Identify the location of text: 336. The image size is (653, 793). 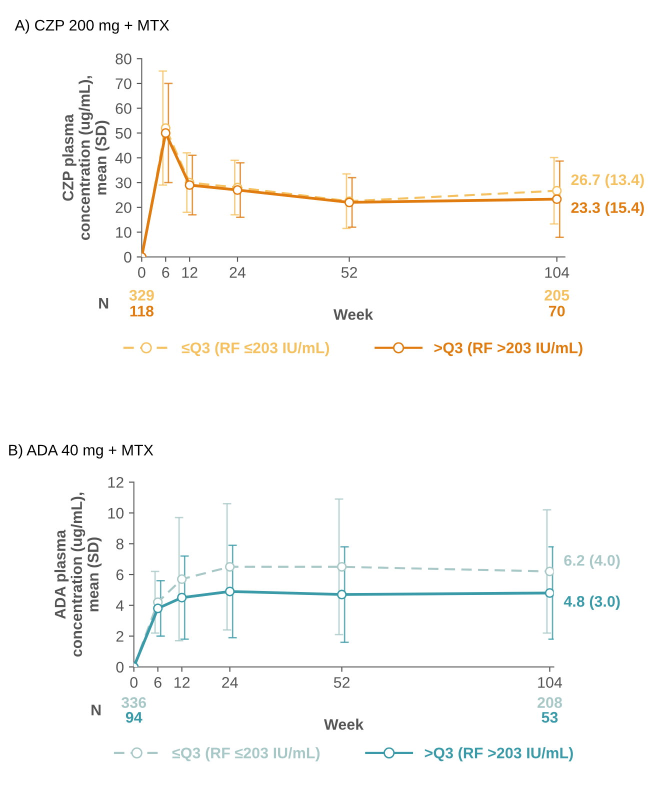
(133, 702).